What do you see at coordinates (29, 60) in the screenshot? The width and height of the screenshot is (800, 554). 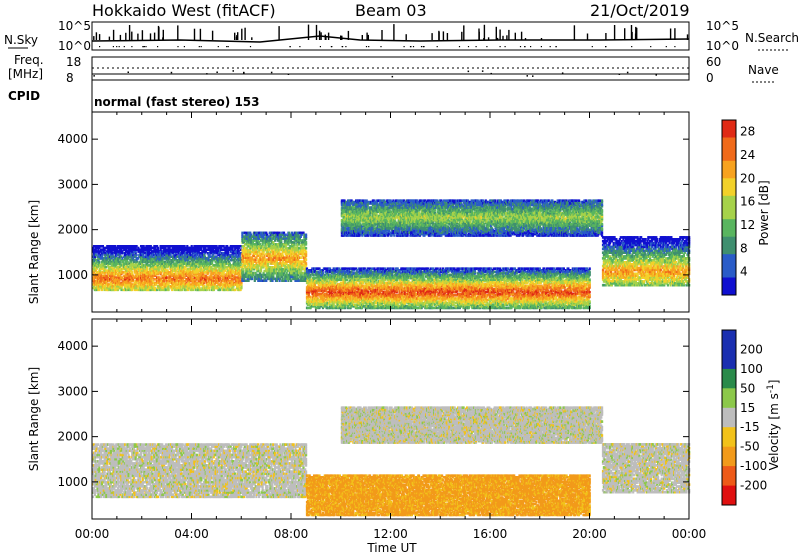 I see `freq-label: Freq.` at bounding box center [29, 60].